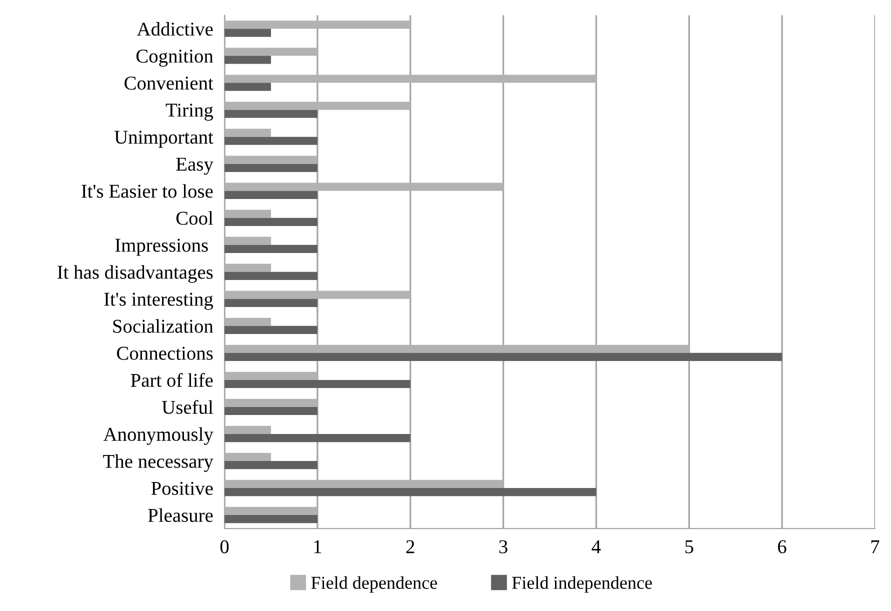 The image size is (891, 611). I want to click on y-tick-label: Tiring, so click(190, 112).